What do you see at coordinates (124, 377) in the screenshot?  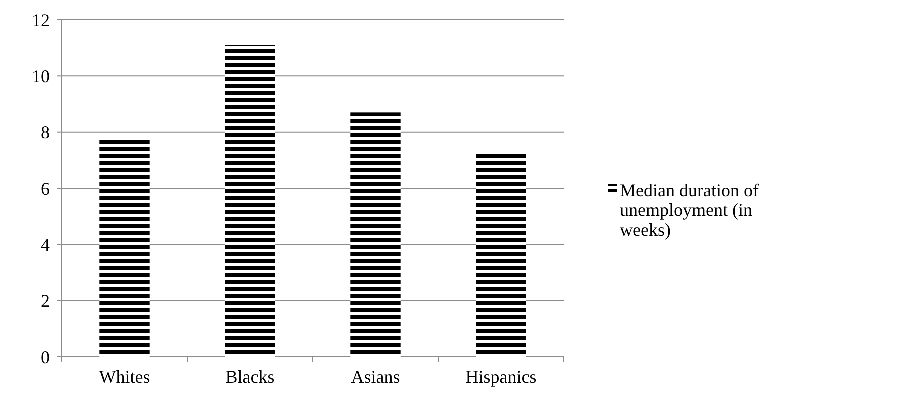 I see `x-tick-label: Whites` at bounding box center [124, 377].